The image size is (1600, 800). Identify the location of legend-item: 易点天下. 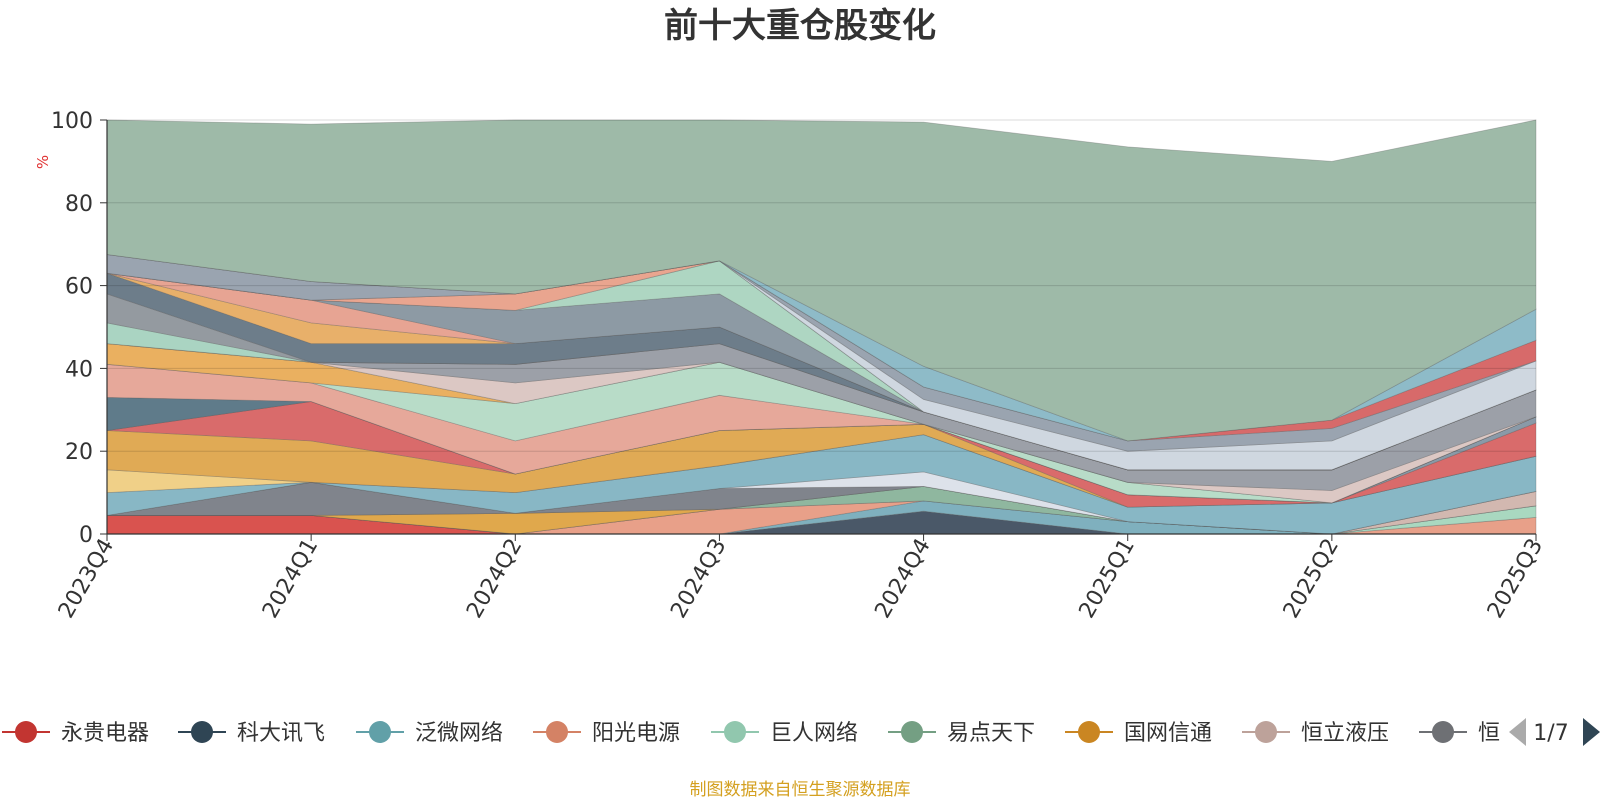
(961, 733).